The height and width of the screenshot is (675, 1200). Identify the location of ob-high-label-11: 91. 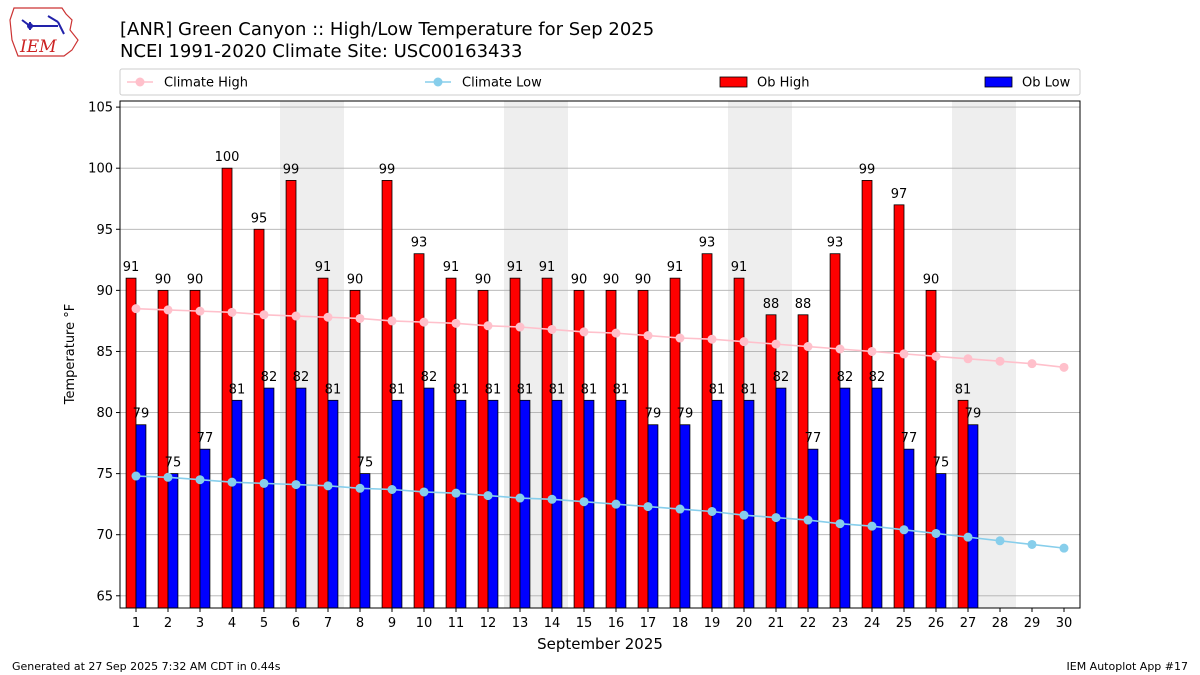
(451, 267).